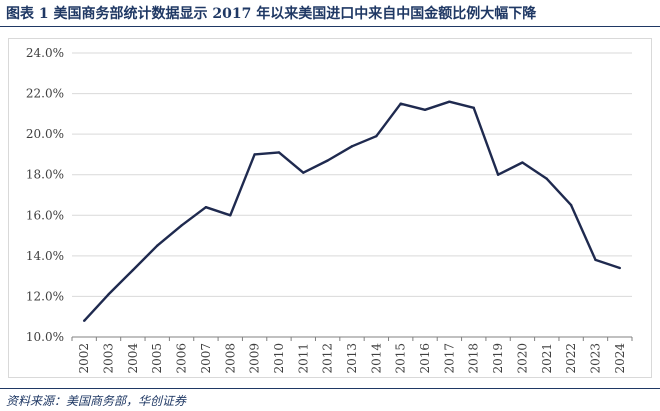 The width and height of the screenshot is (660, 411). Describe the element at coordinates (330, 388) in the screenshot. I see `footer-divider` at that location.